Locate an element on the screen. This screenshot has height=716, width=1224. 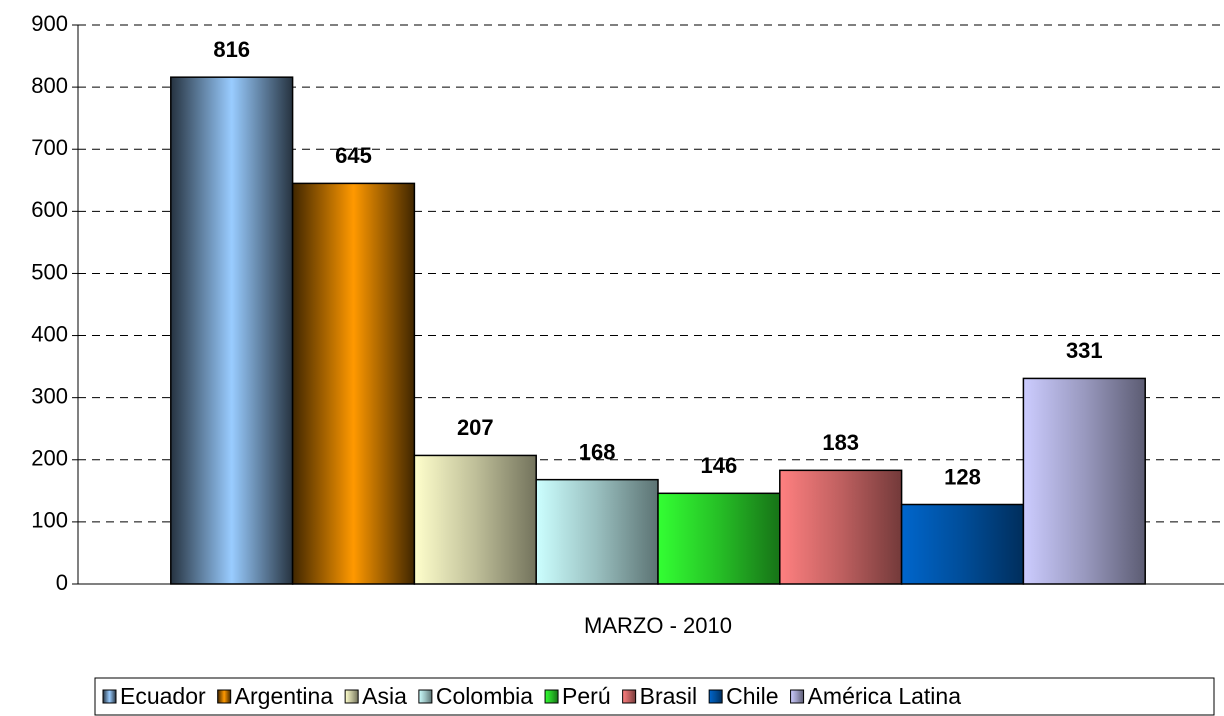
data-label: 645 is located at coordinates (353, 155).